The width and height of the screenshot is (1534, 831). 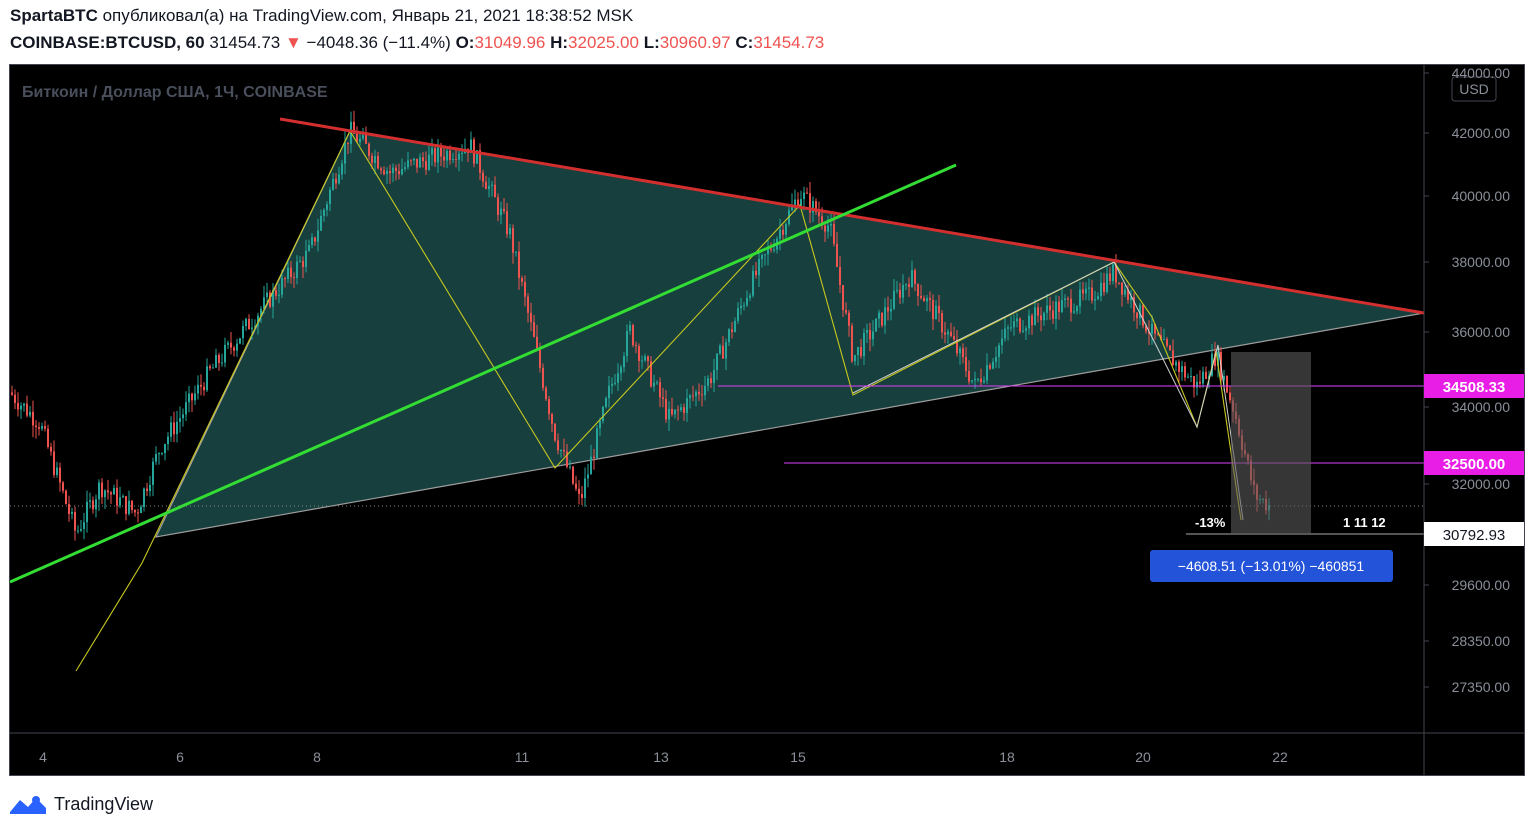 What do you see at coordinates (1481, 687) in the screenshot?
I see `price-tick-label: 27350.00` at bounding box center [1481, 687].